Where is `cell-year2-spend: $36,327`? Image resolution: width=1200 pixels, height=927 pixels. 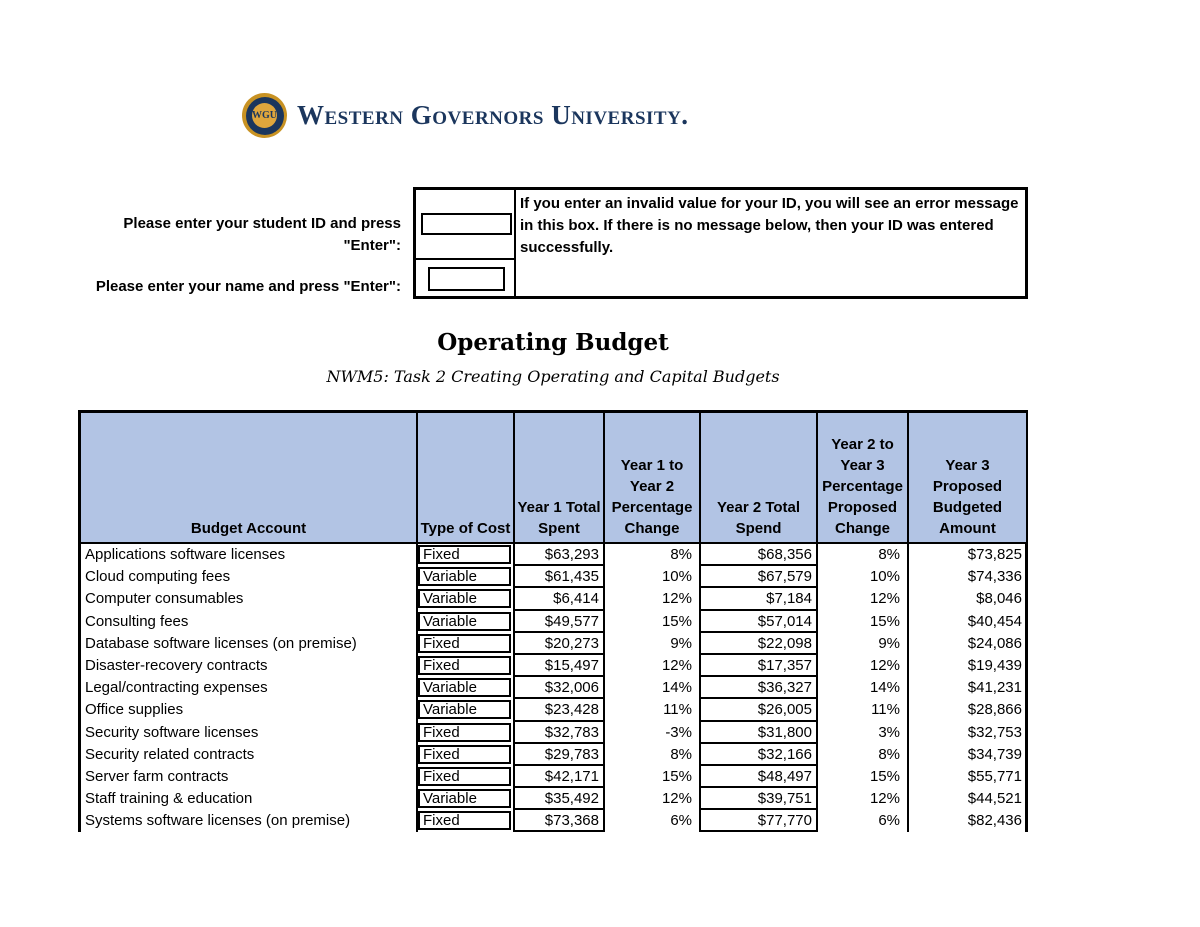
cell-year2-spend: $36,327 is located at coordinates (759, 688).